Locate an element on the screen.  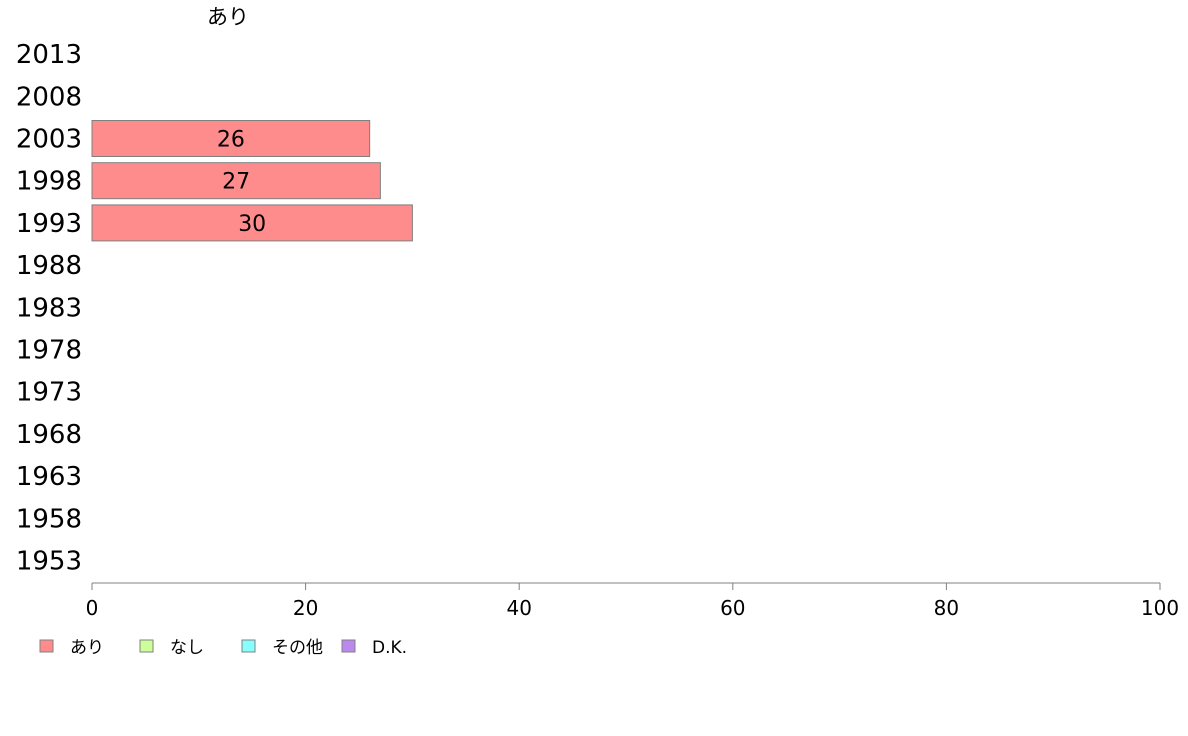
bars: 26 27 30 is located at coordinates (252, 181).